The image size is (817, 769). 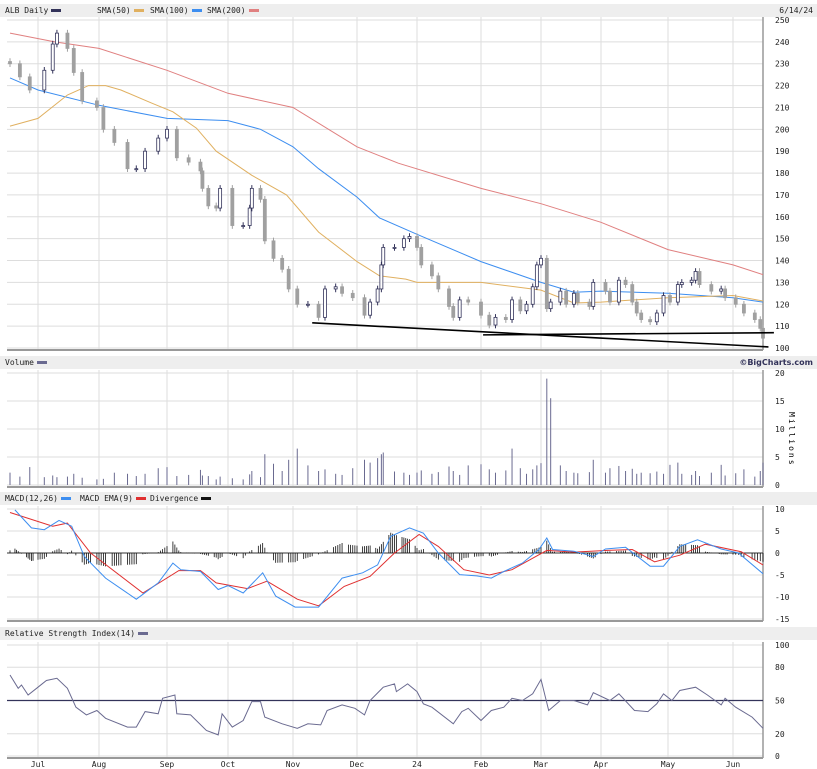 What do you see at coordinates (26, 362) in the screenshot?
I see `legend-volume: Volume` at bounding box center [26, 362].